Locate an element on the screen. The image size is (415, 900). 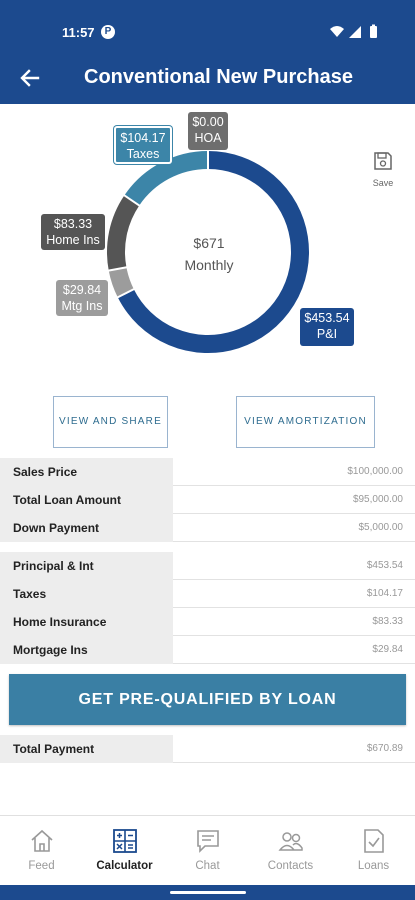
row-label: Home Insurance is located at coordinates (86, 622).